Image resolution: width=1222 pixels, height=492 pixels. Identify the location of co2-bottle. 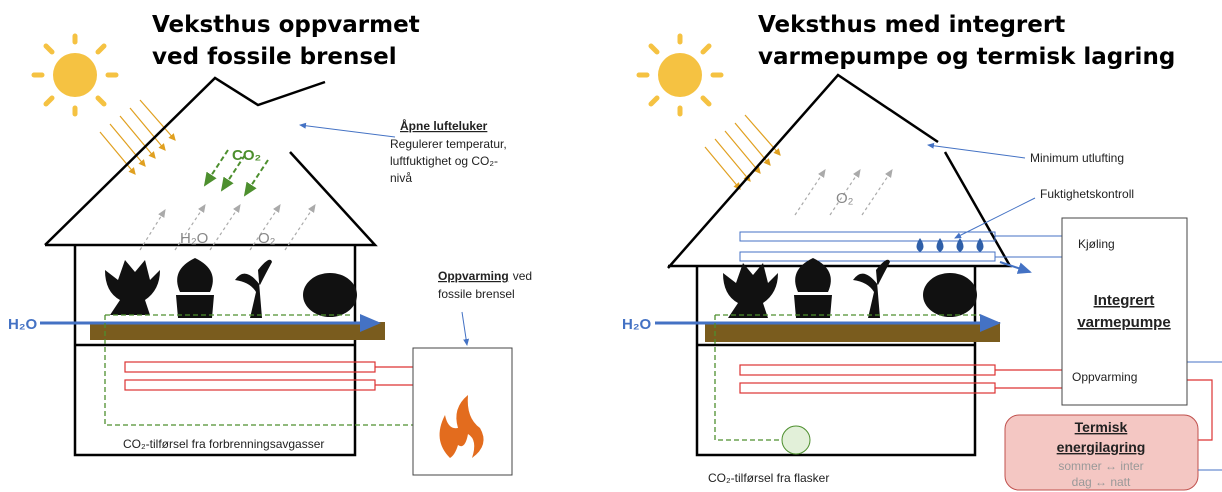
(796, 440).